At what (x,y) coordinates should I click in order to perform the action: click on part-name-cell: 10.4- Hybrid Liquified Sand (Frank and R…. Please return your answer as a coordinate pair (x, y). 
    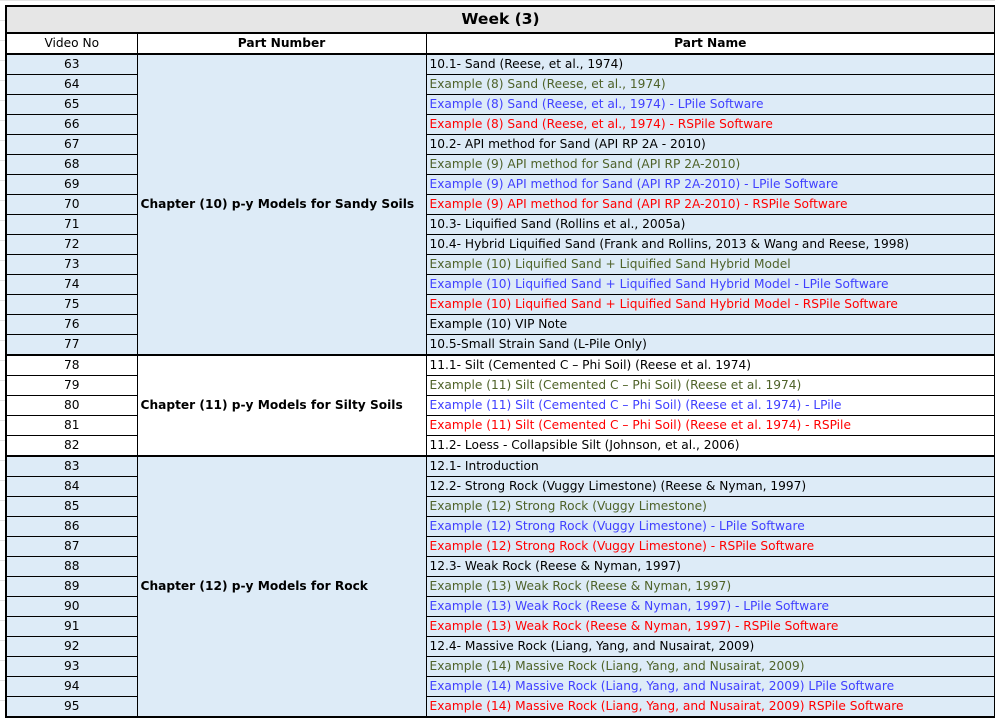
    Looking at the image, I should click on (710, 244).